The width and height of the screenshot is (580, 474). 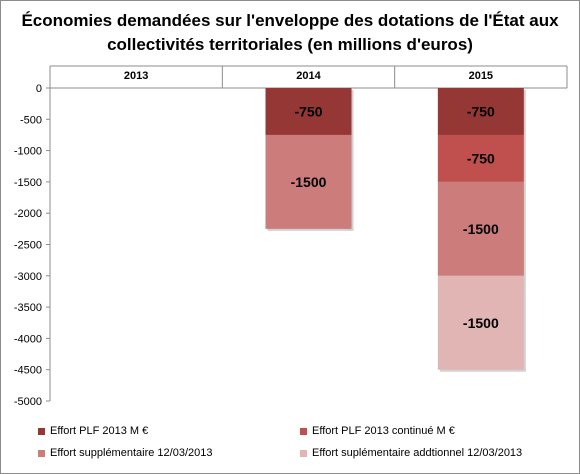 I want to click on y-tick-label: -2000, so click(x=28, y=214).